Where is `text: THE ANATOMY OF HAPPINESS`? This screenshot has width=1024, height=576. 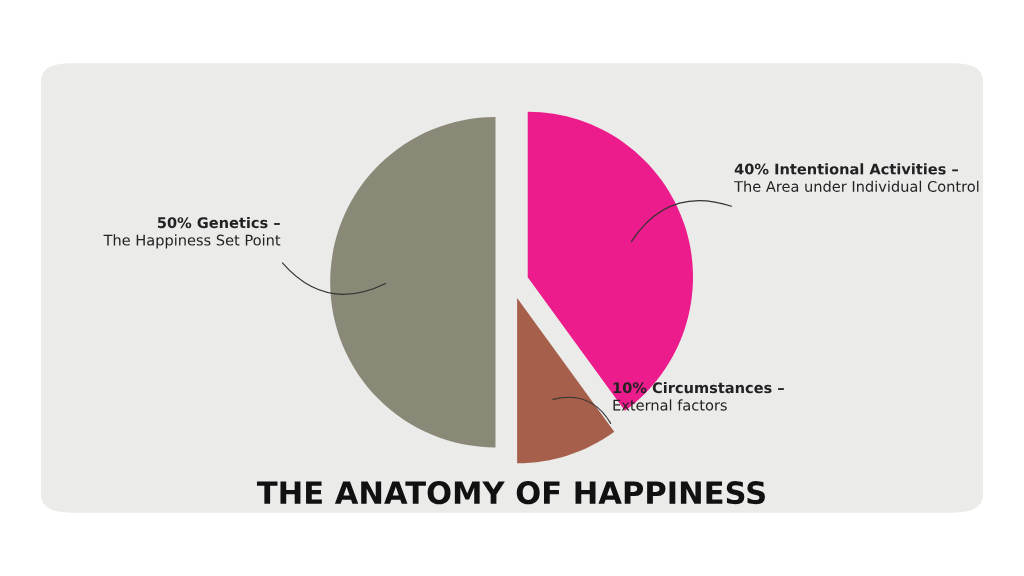 text: THE ANATOMY OF HAPPINESS is located at coordinates (510, 493).